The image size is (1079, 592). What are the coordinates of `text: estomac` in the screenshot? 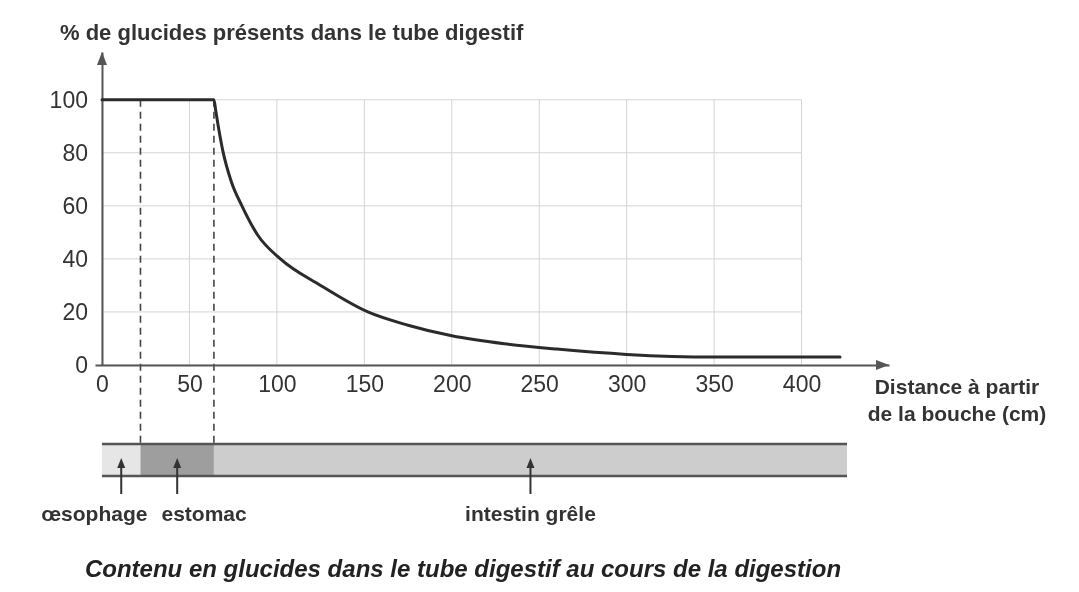 It's located at (204, 513).